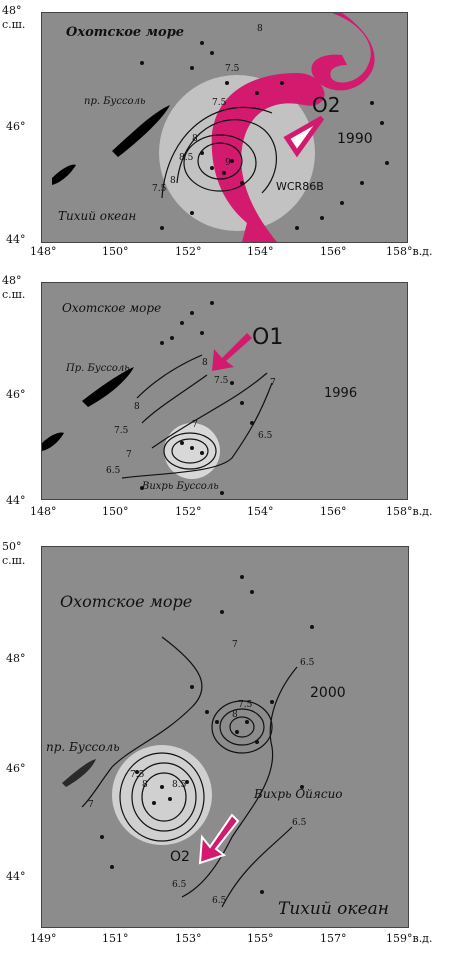 The image size is (451, 965). What do you see at coordinates (228, 163) in the screenshot?
I see `contour-label: 9` at bounding box center [228, 163].